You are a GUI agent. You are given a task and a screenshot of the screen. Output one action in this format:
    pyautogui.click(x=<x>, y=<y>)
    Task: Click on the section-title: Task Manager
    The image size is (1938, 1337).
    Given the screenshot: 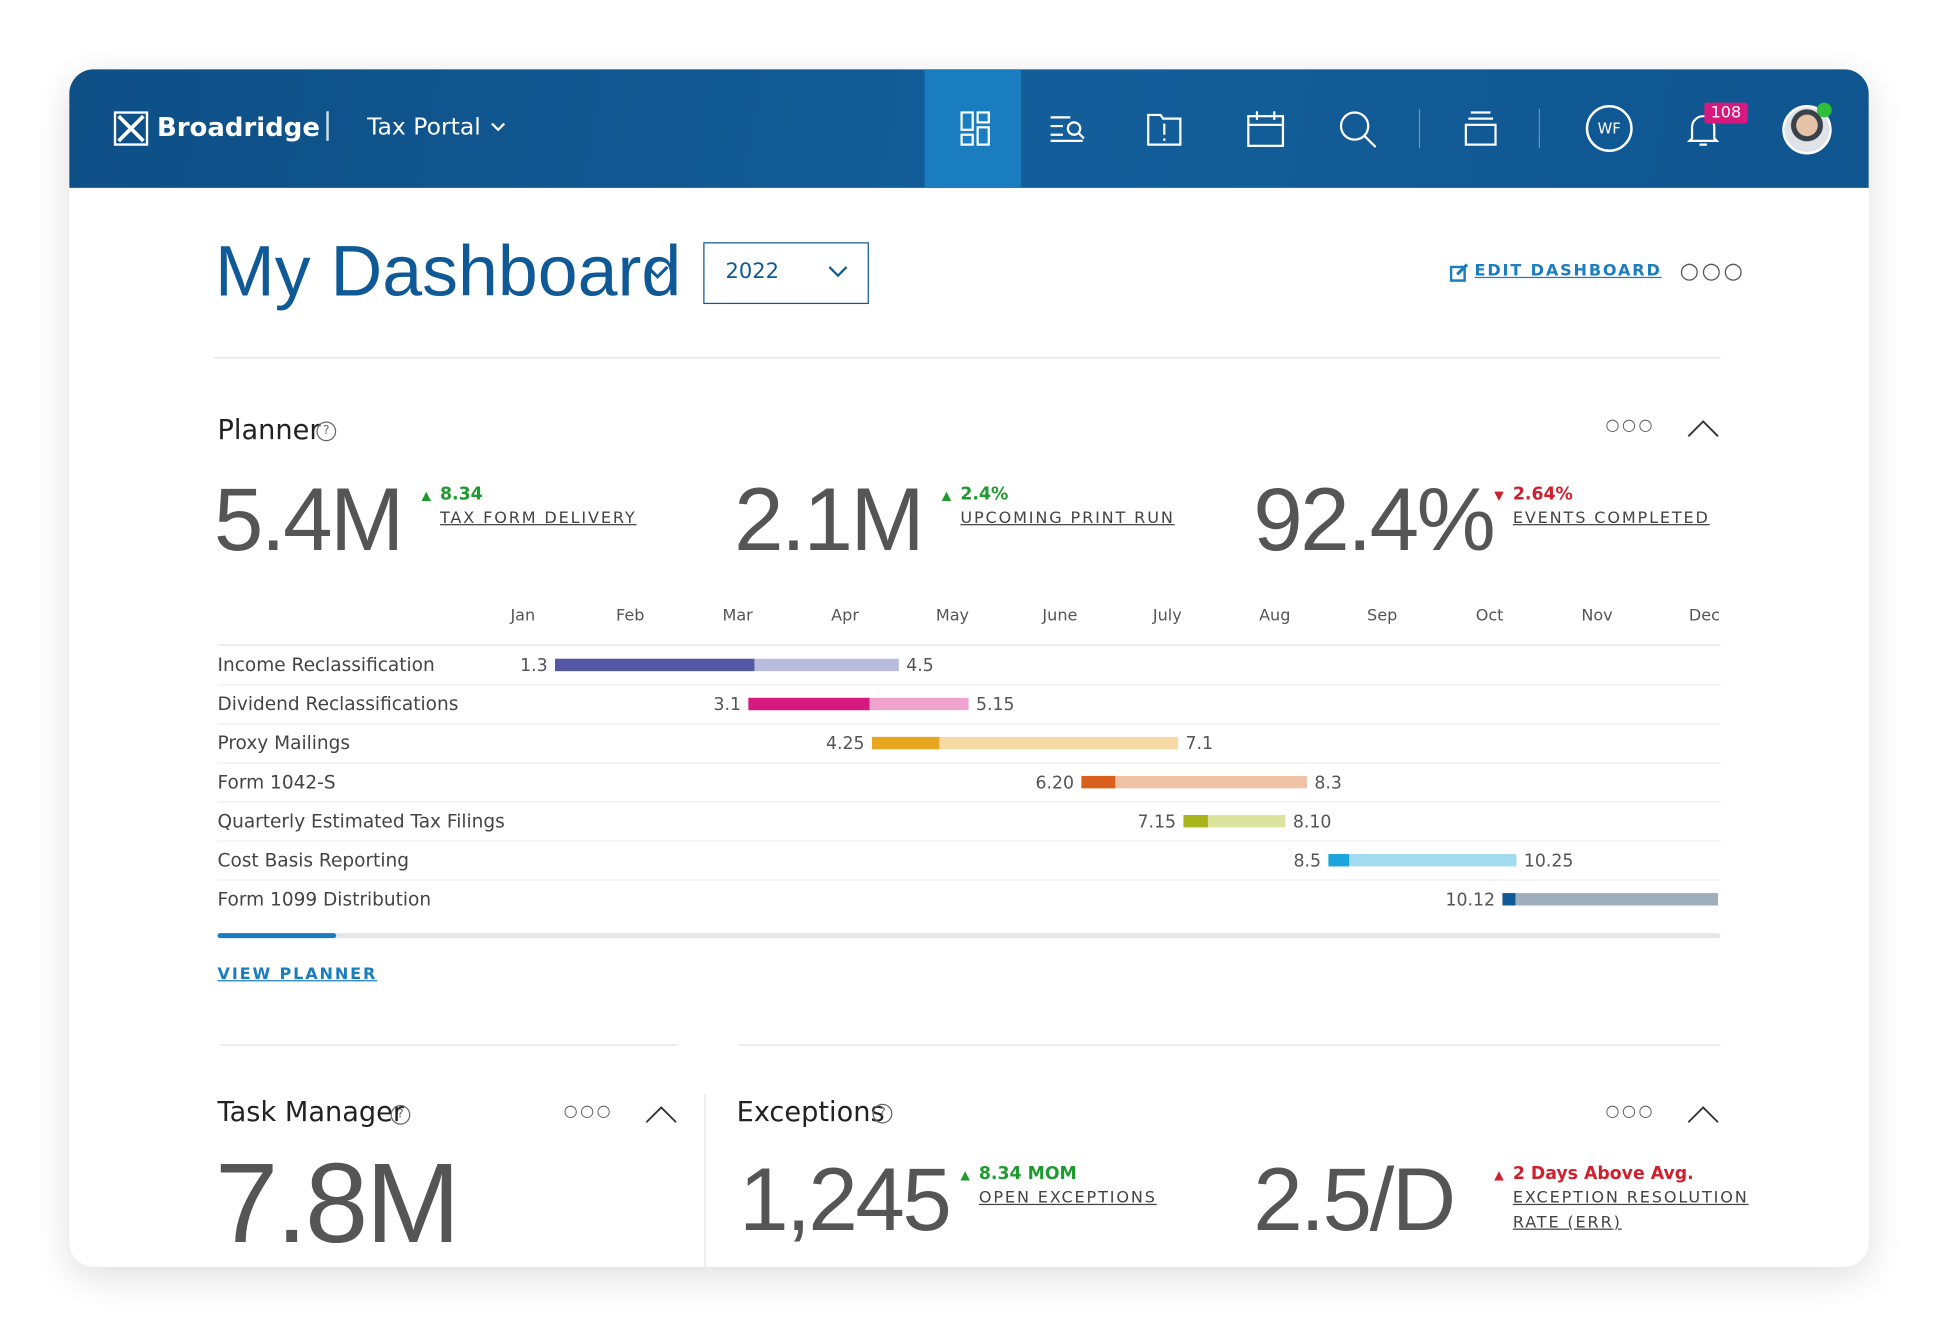 What is the action you would take?
    pyautogui.click(x=311, y=1113)
    